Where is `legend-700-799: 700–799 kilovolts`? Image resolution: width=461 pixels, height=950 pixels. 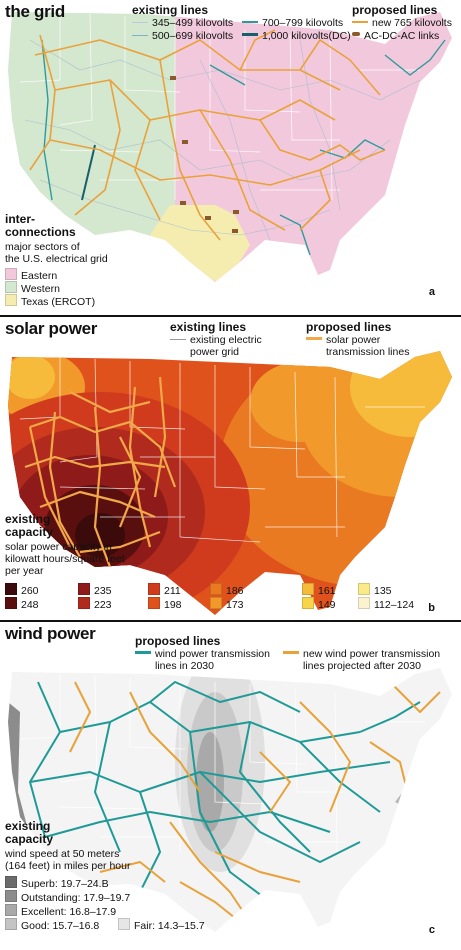
legend-700-799: 700–799 kilovolts is located at coordinates (292, 23).